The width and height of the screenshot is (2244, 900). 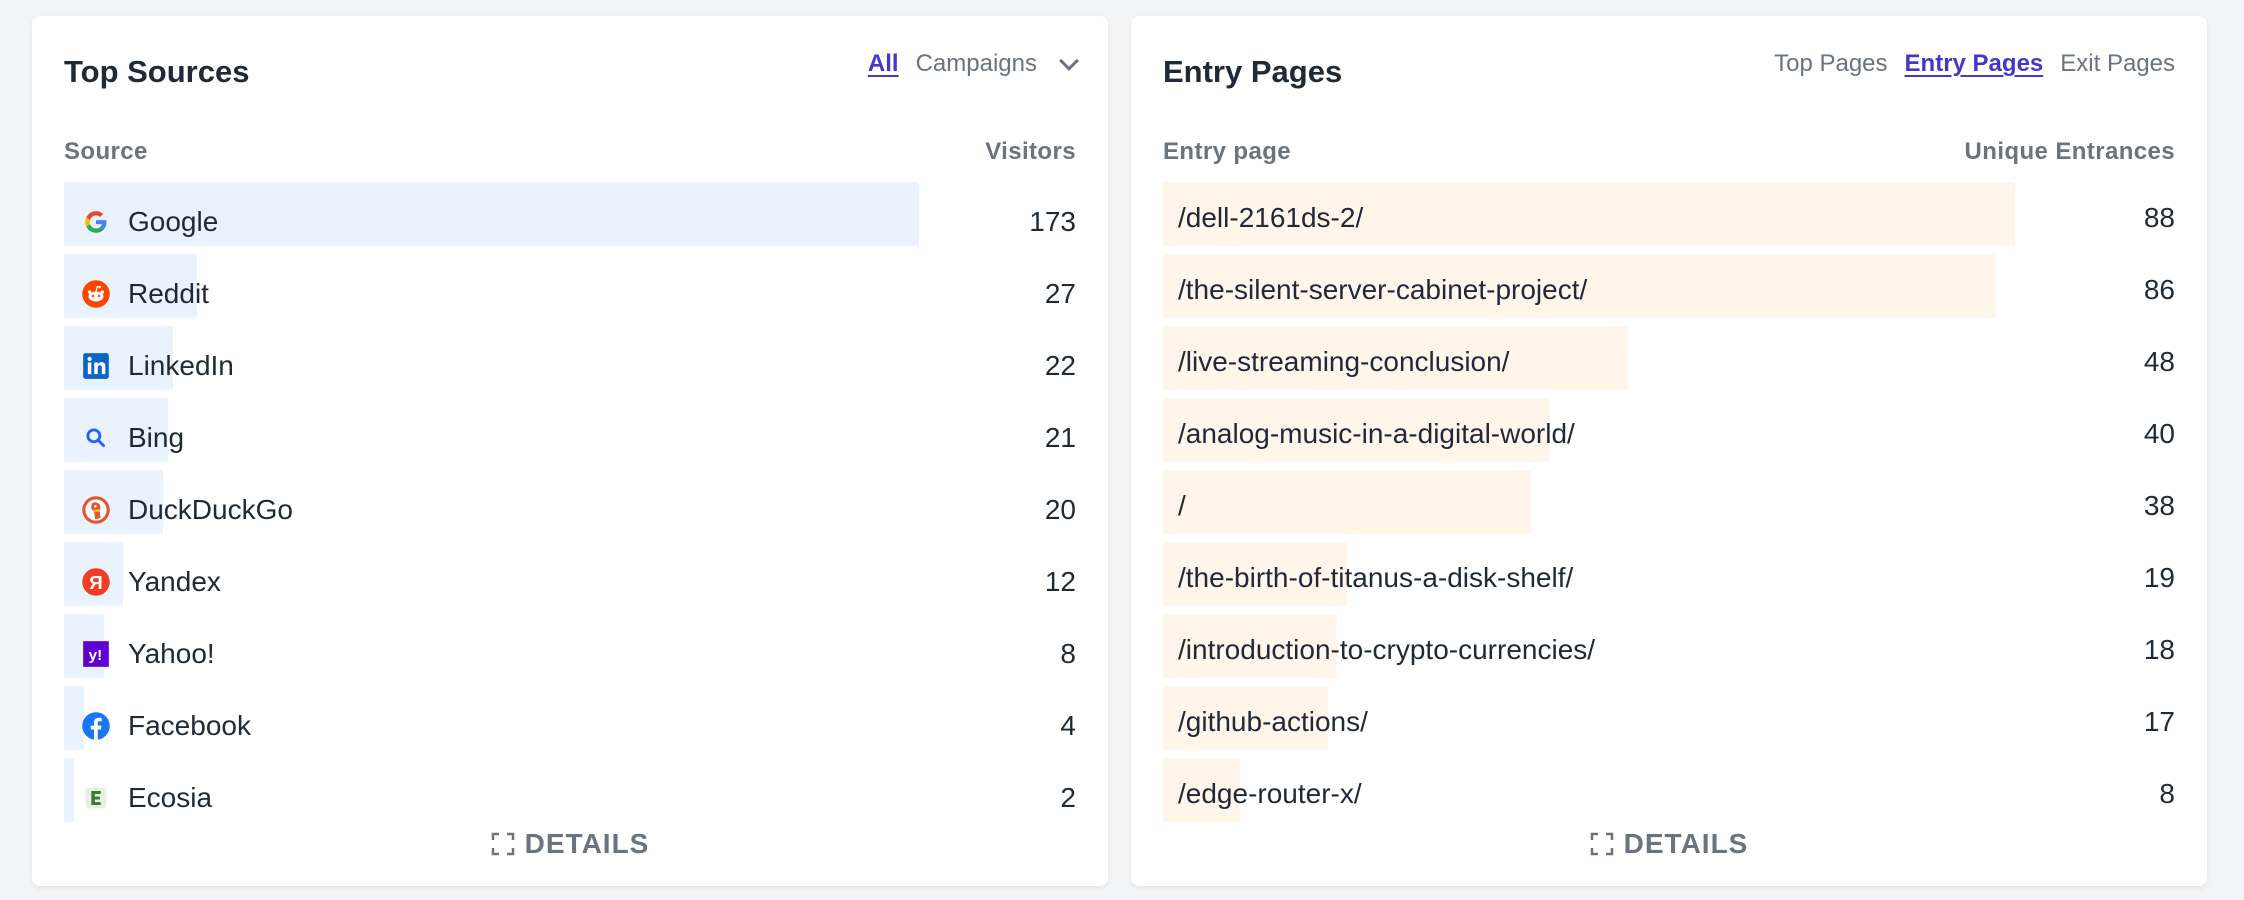 I want to click on sources-tabs: All Campaigns, so click(x=973, y=64).